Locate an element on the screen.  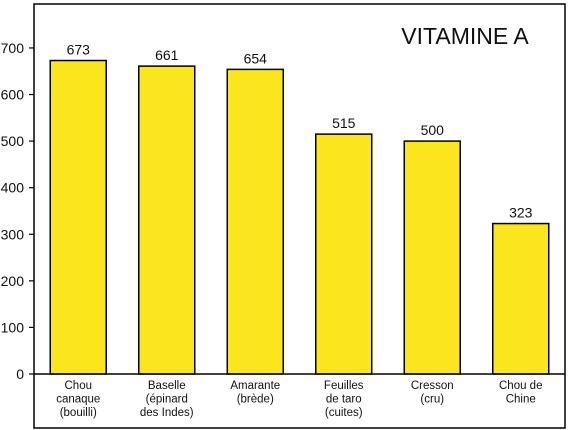
x-category-label: (épinard is located at coordinates (167, 400).